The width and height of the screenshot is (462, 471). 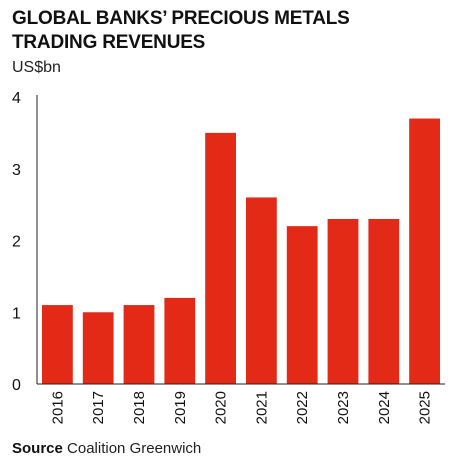 What do you see at coordinates (16, 242) in the screenshot?
I see `y-tick-label: 2` at bounding box center [16, 242].